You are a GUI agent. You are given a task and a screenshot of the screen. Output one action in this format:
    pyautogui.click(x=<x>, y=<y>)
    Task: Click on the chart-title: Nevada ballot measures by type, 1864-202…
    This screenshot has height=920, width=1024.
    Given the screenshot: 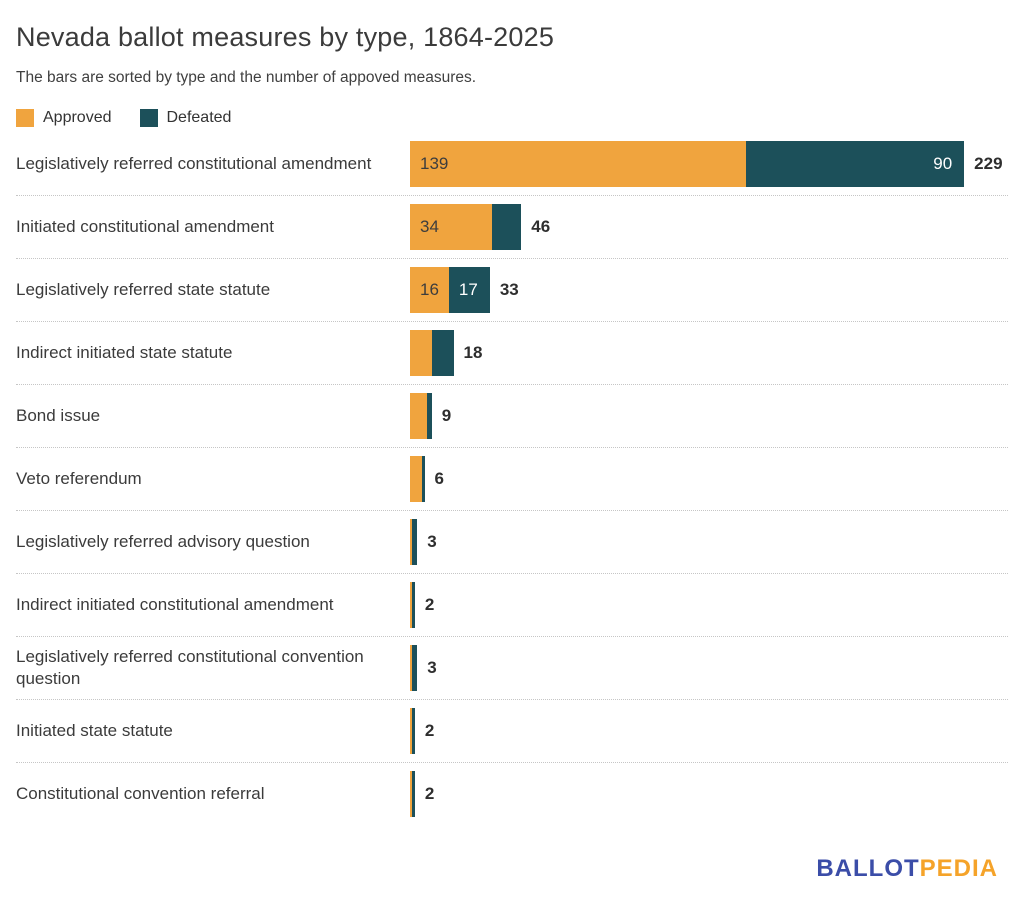 What is the action you would take?
    pyautogui.click(x=285, y=37)
    